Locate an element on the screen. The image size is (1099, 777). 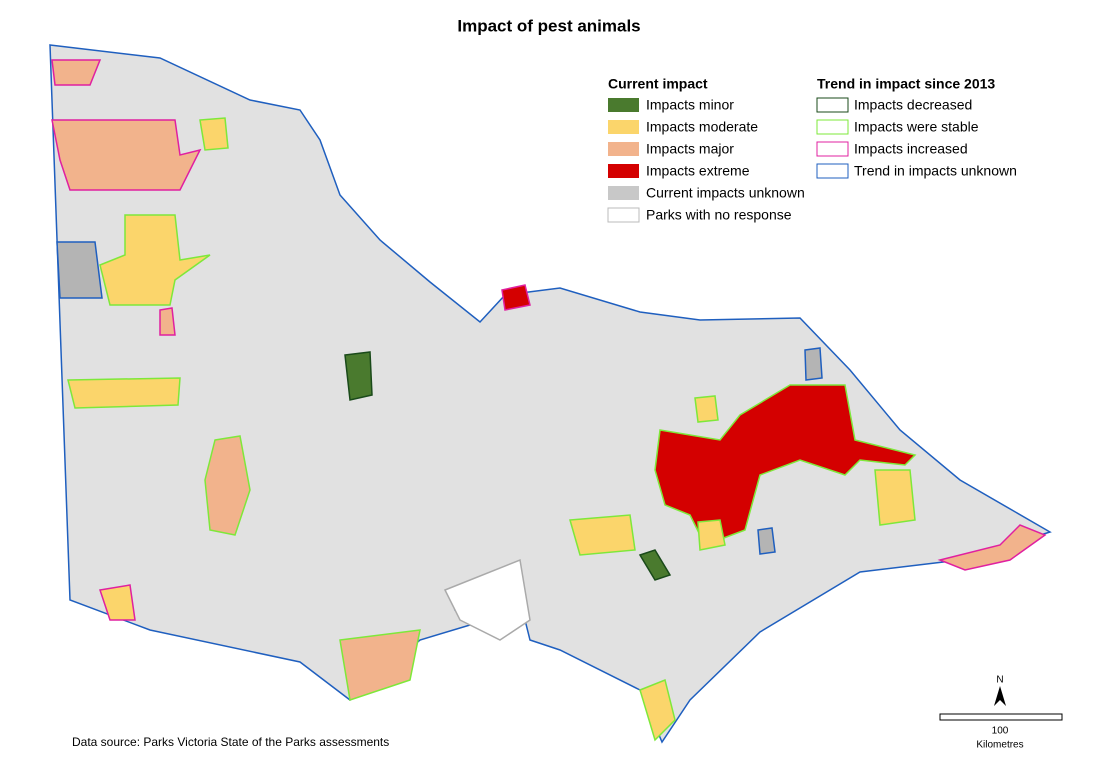
legend-label: Impacts minor is located at coordinates (690, 105).